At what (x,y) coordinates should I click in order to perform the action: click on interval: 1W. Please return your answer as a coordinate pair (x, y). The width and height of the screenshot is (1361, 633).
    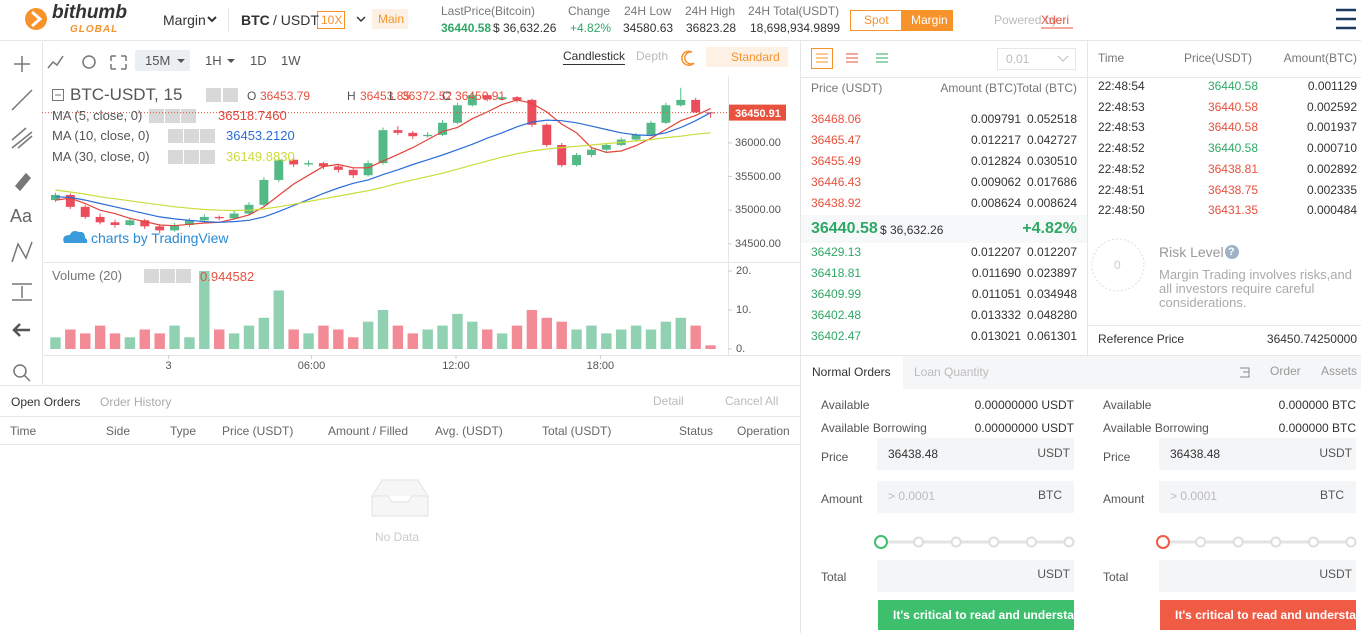
    Looking at the image, I should click on (291, 60).